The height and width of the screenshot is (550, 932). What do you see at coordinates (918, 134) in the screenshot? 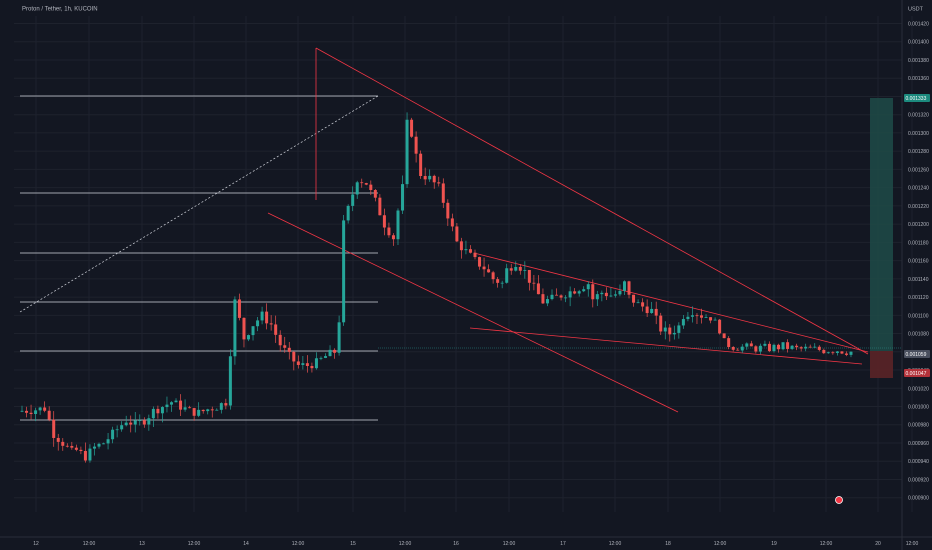
I see `y-tick-label: 0.001300` at bounding box center [918, 134].